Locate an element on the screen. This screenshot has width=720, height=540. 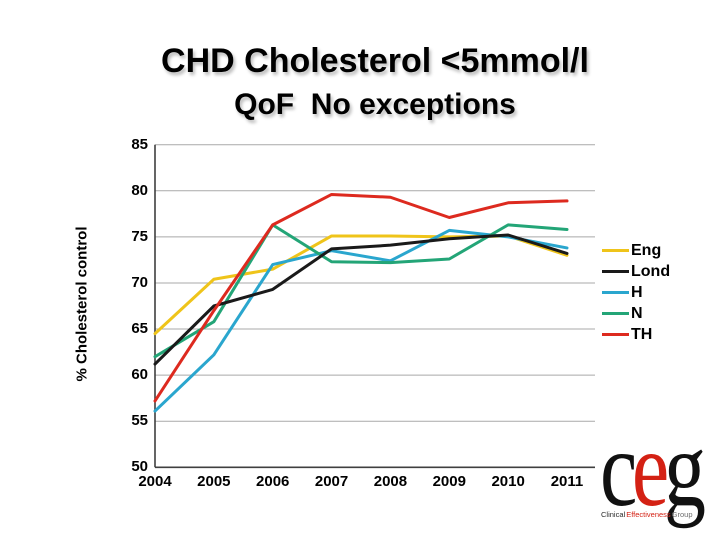
legend-item-H: H is located at coordinates (636, 292).